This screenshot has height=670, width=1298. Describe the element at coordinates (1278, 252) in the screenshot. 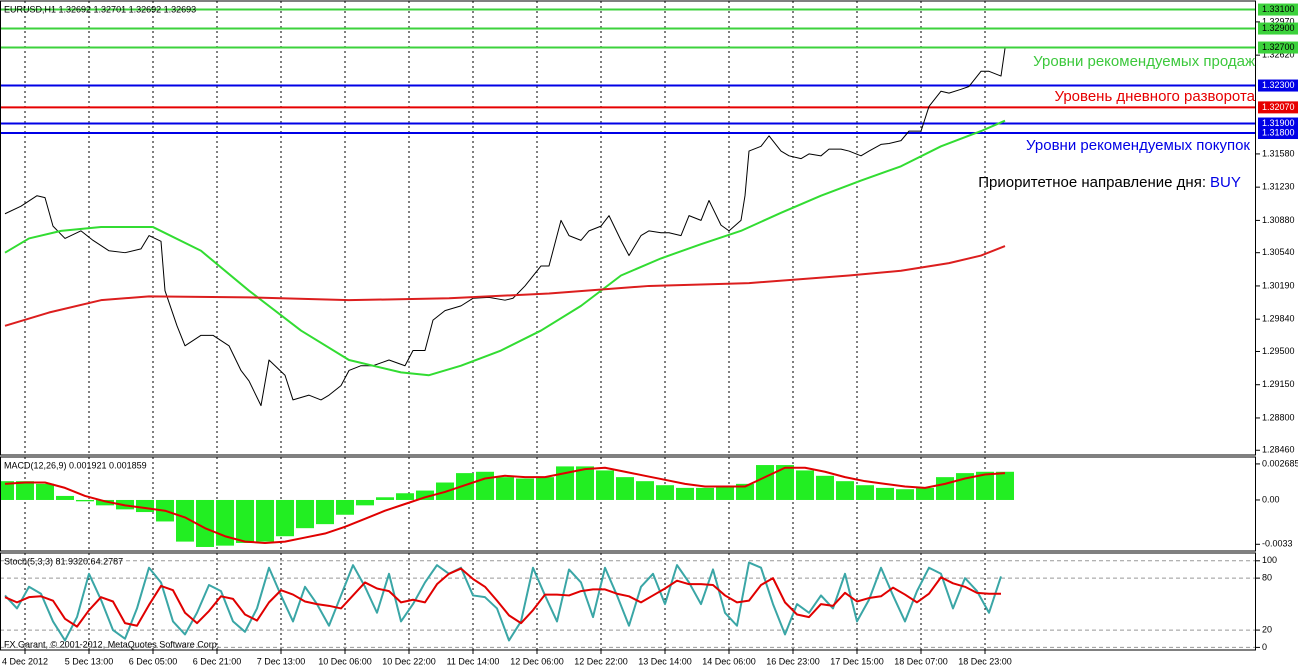

I see `y-tick-label: 1.30540` at that location.